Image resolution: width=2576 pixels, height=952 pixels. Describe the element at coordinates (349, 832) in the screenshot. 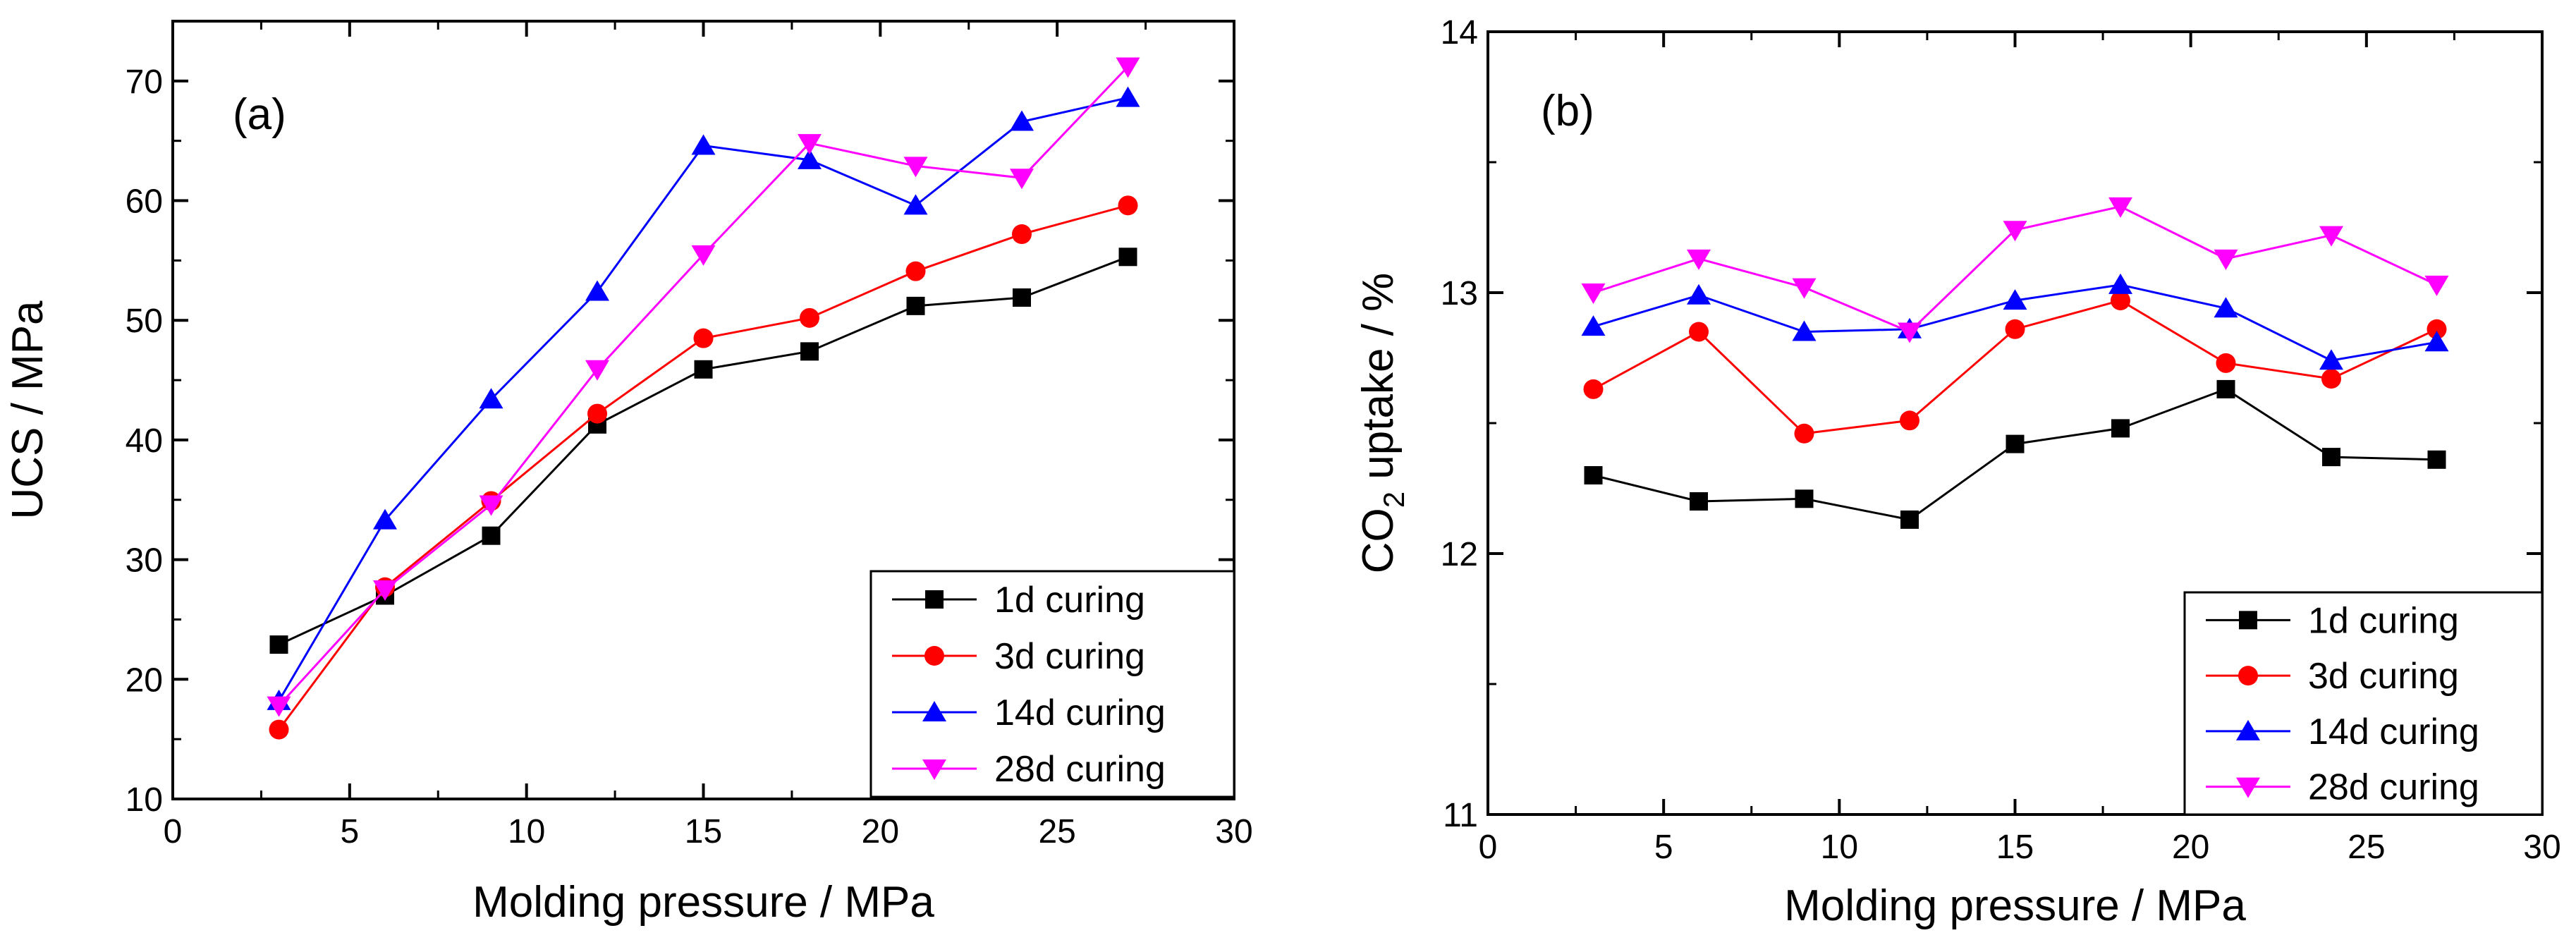

I see `x-tick-label: 5` at that location.